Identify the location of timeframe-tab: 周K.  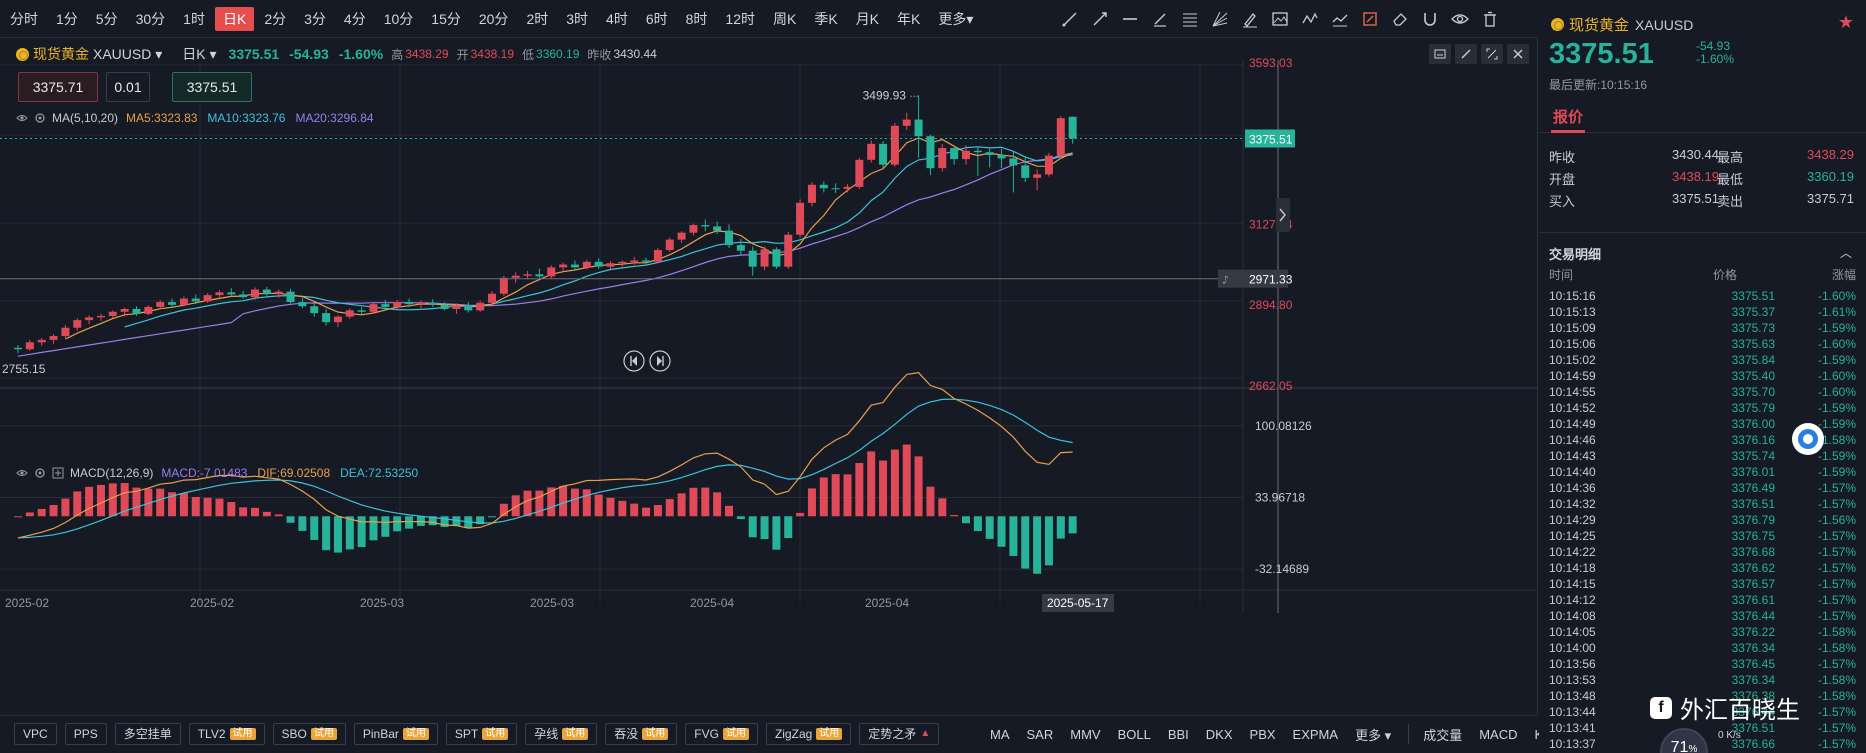
(785, 19).